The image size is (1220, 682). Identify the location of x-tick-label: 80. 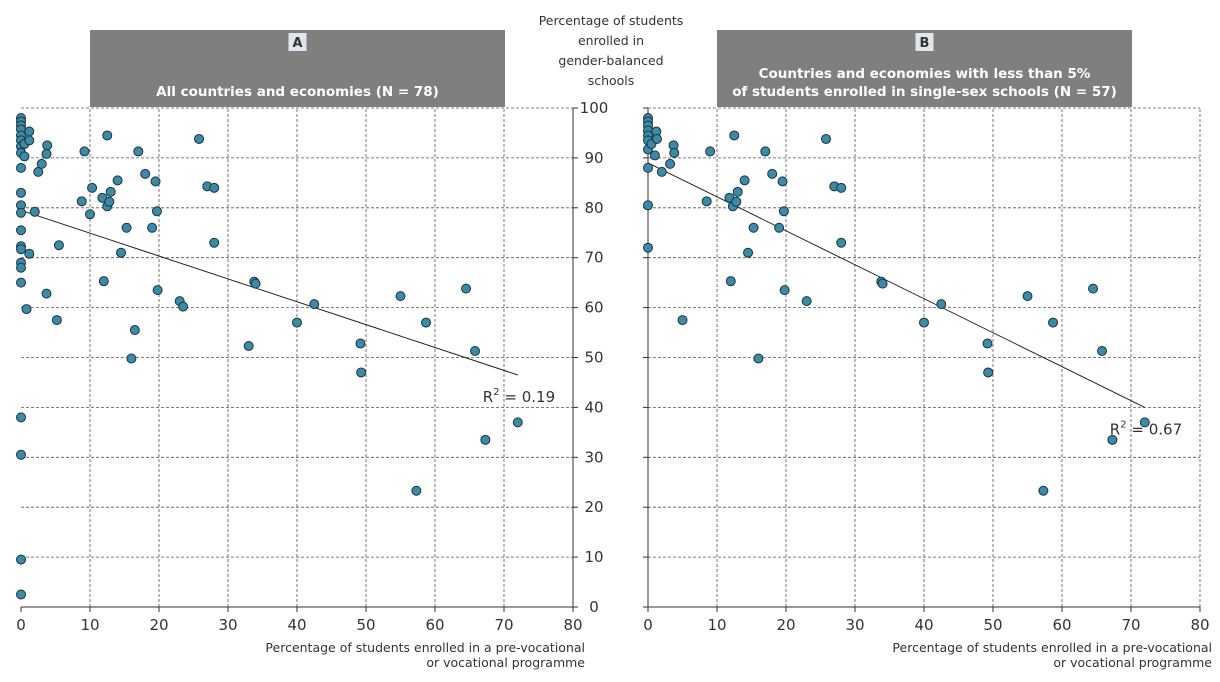
(1199, 625).